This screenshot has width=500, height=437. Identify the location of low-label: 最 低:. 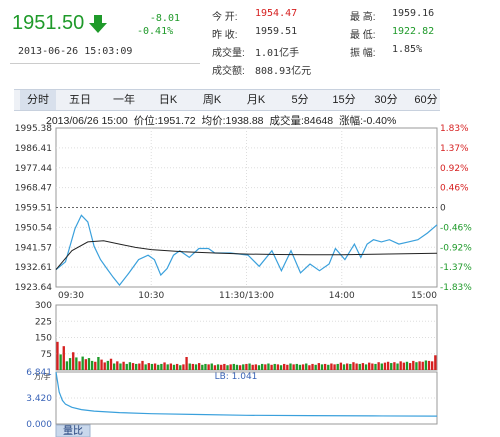
(363, 35).